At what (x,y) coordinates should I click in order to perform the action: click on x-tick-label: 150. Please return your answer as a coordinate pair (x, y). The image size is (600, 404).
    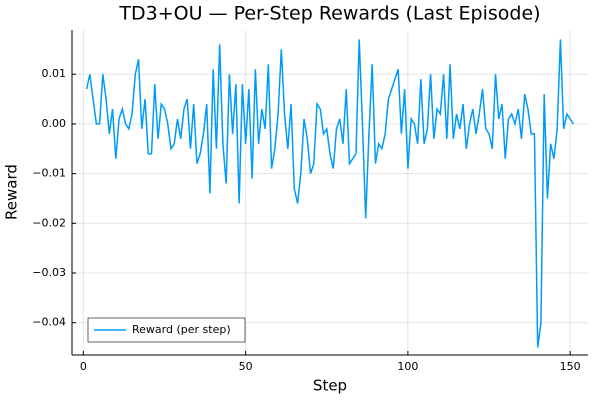
    Looking at the image, I should click on (570, 366).